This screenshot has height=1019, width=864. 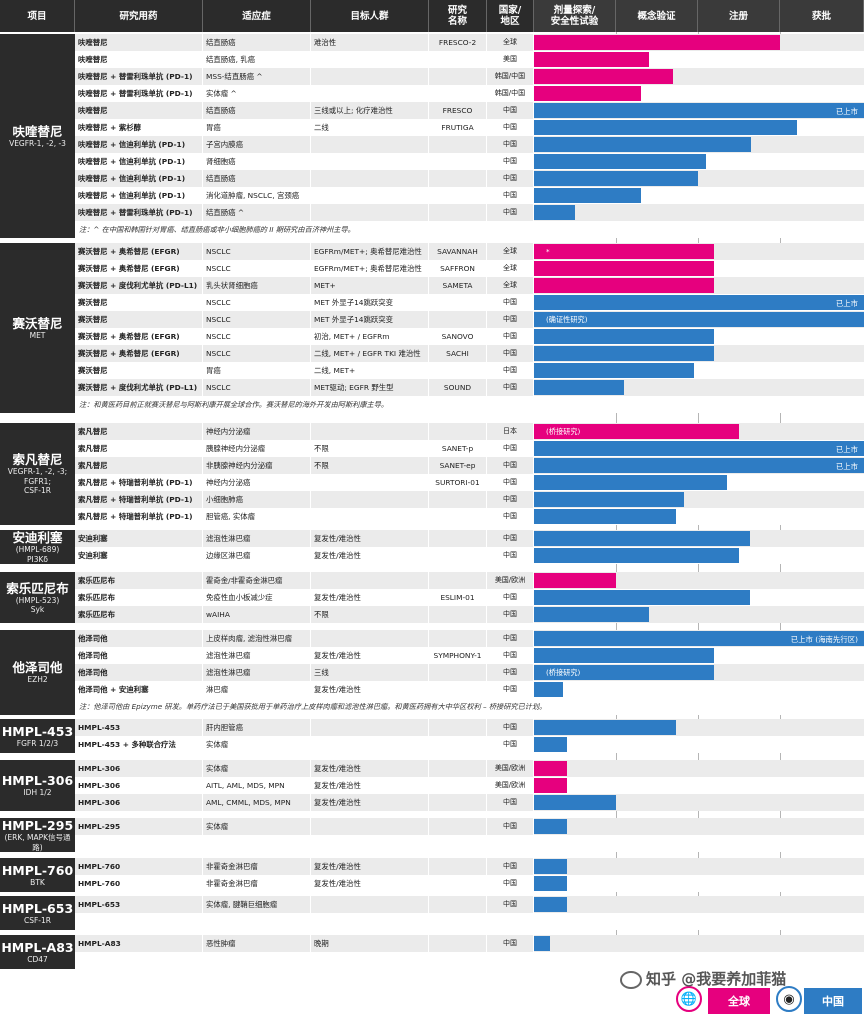 I want to click on cell-drug: HMPL-A83, so click(x=99, y=943).